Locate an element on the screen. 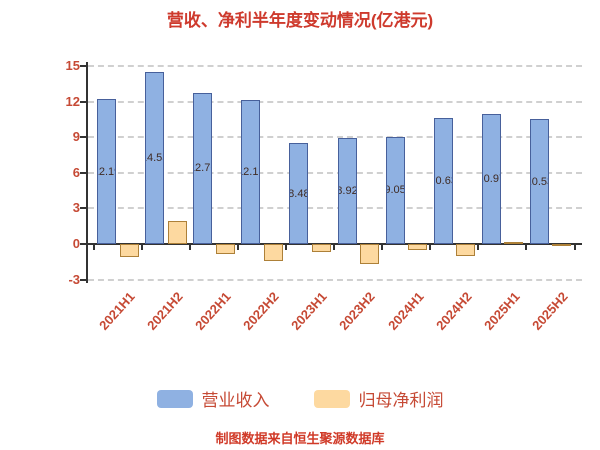  gridline-y15 is located at coordinates (335, 66).